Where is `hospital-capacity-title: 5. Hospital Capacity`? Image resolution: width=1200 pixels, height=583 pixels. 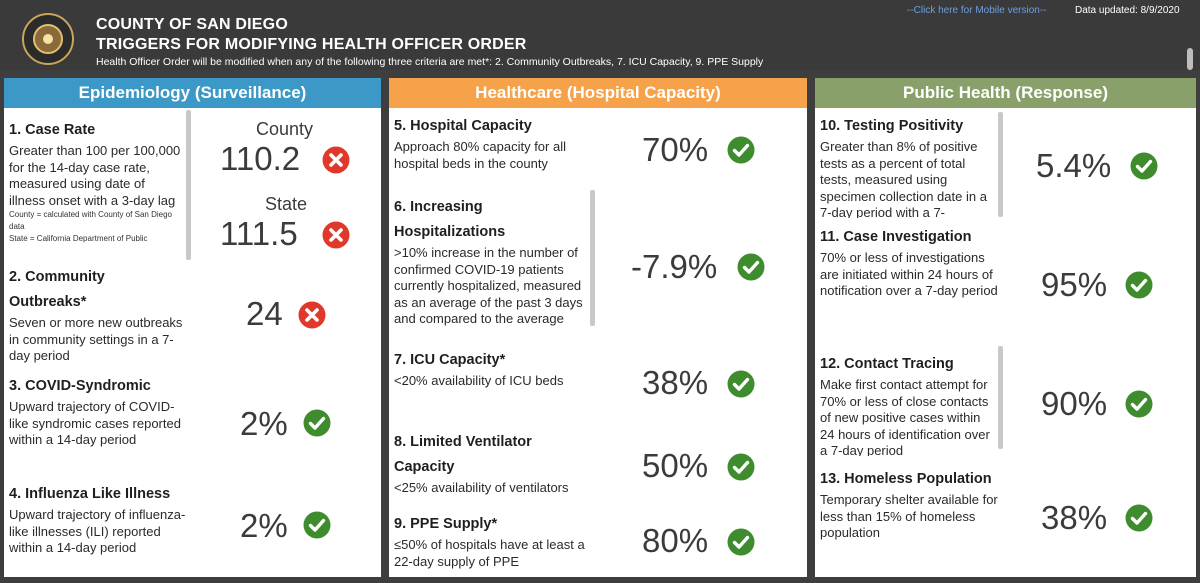 hospital-capacity-title: 5. Hospital Capacity is located at coordinates (463, 126).